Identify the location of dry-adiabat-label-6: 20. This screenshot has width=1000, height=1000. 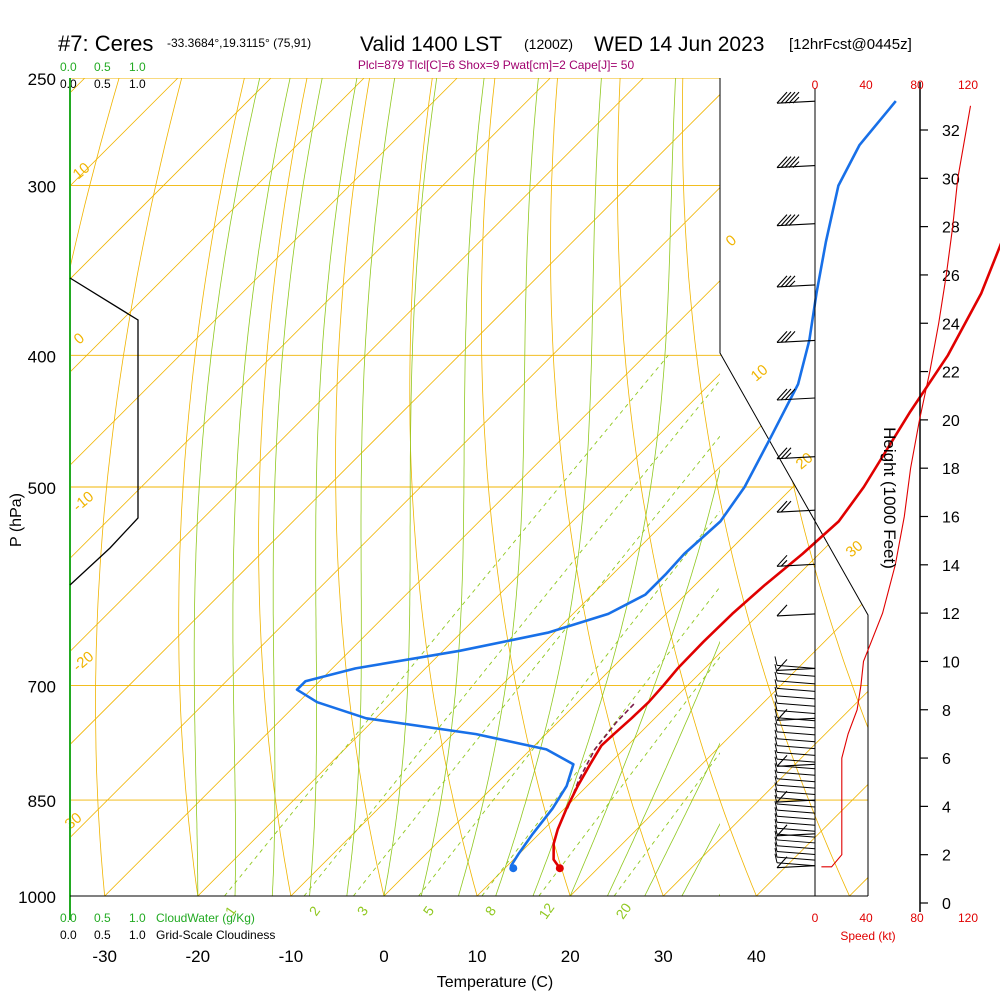
(805, 461).